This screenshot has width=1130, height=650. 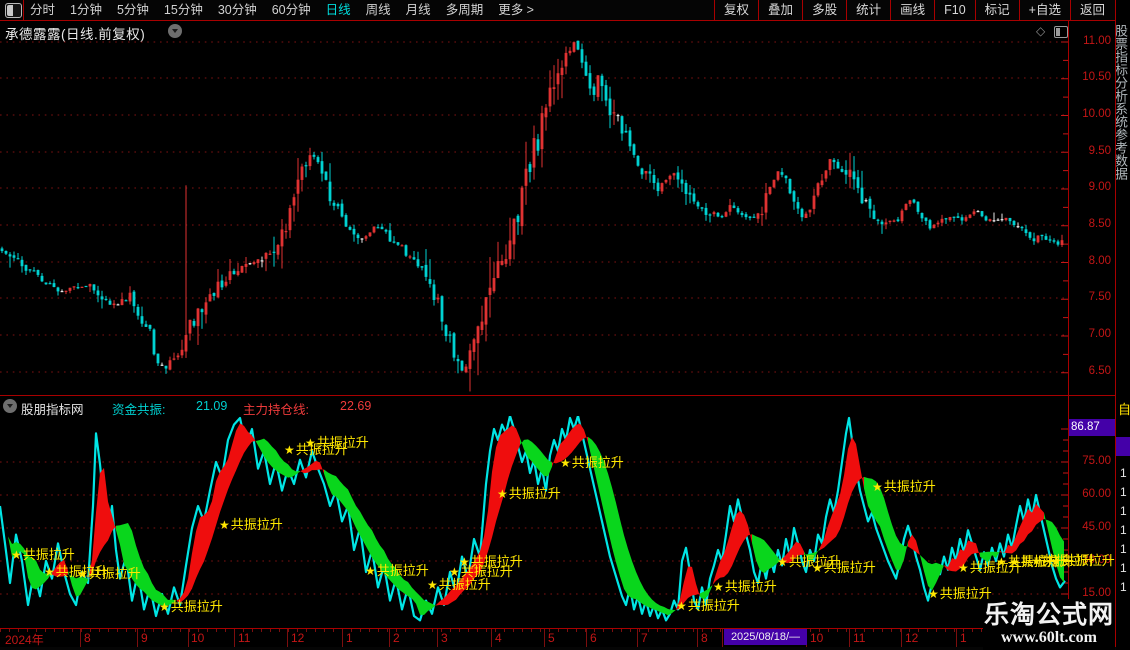 What do you see at coordinates (1124, 409) in the screenshot?
I see `right-strip-partial-char: 自` at bounding box center [1124, 409].